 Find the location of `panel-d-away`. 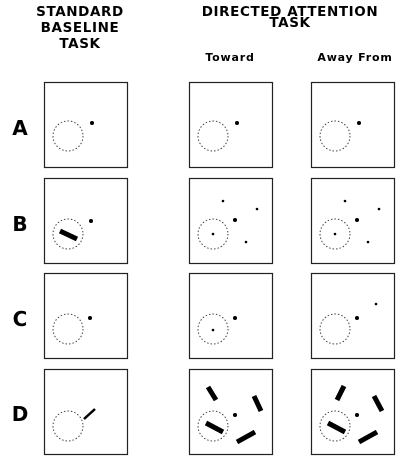

panel-d-away is located at coordinates (353, 412).